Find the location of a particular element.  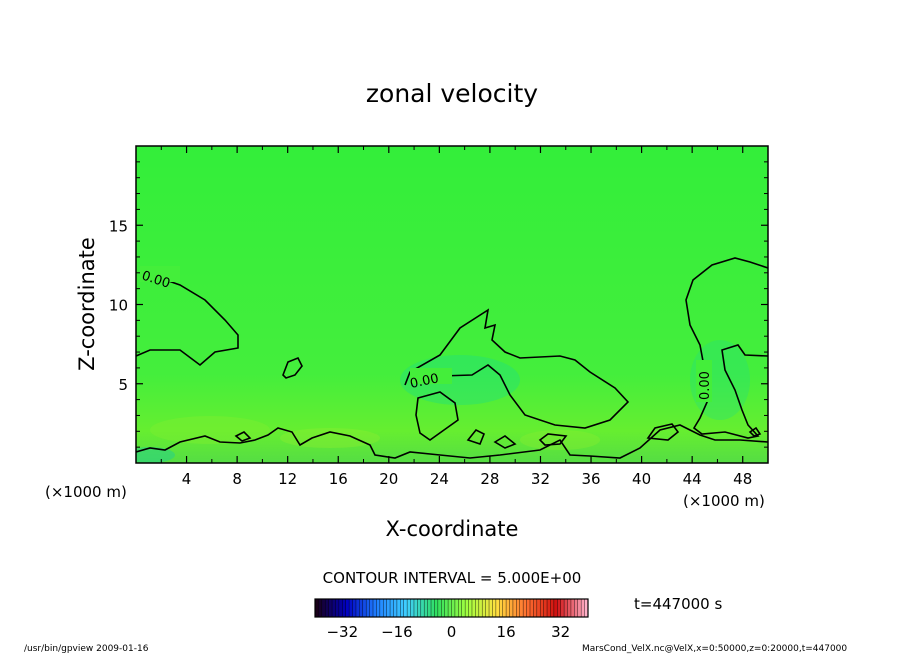

x-tick-label: 20 is located at coordinates (388, 479).